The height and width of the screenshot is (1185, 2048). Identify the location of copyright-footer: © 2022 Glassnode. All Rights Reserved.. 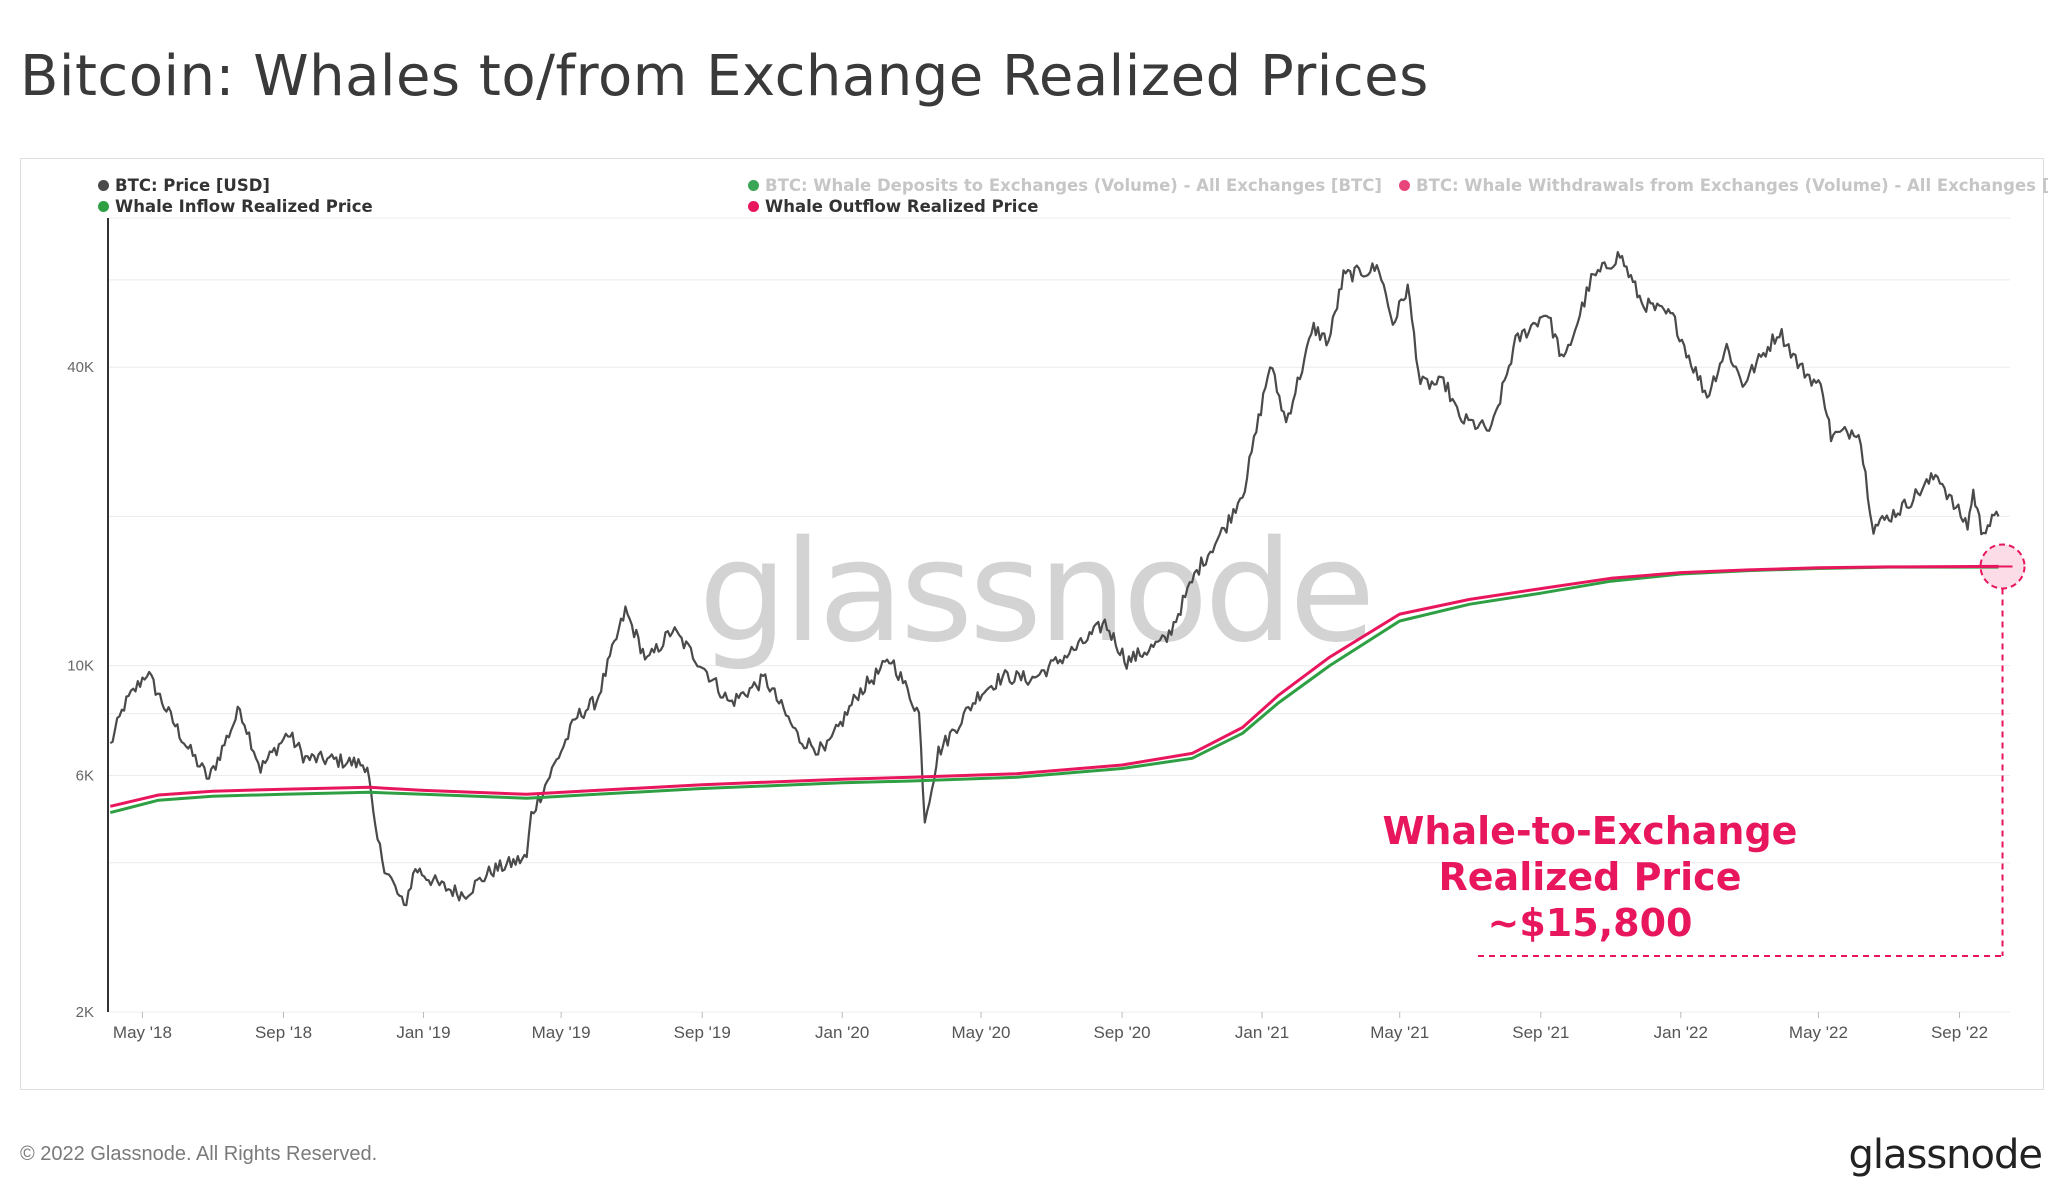
(199, 1154).